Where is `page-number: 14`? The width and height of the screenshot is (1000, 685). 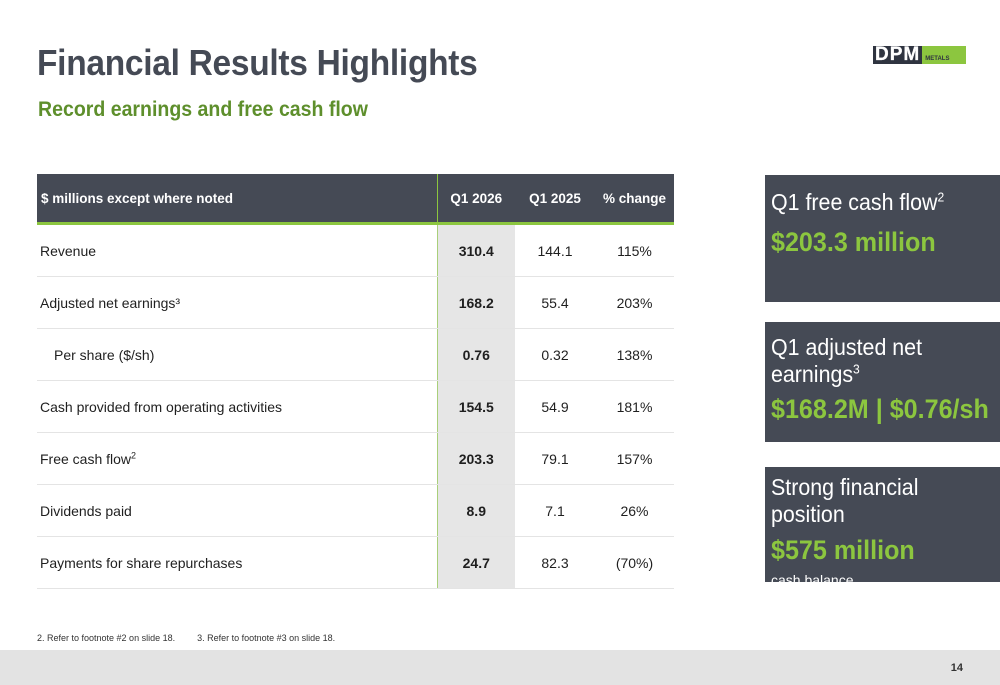
page-number: 14 is located at coordinates (956, 668).